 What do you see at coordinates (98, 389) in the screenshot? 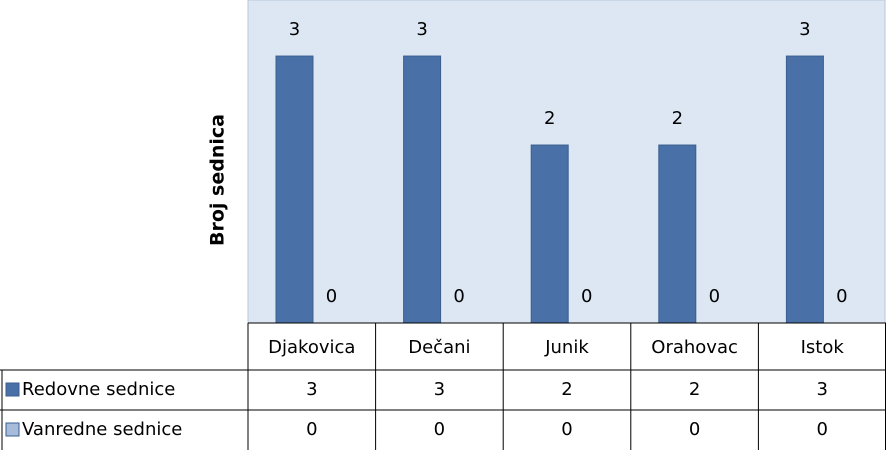
I see `legend-label: Redovne sednice` at bounding box center [98, 389].